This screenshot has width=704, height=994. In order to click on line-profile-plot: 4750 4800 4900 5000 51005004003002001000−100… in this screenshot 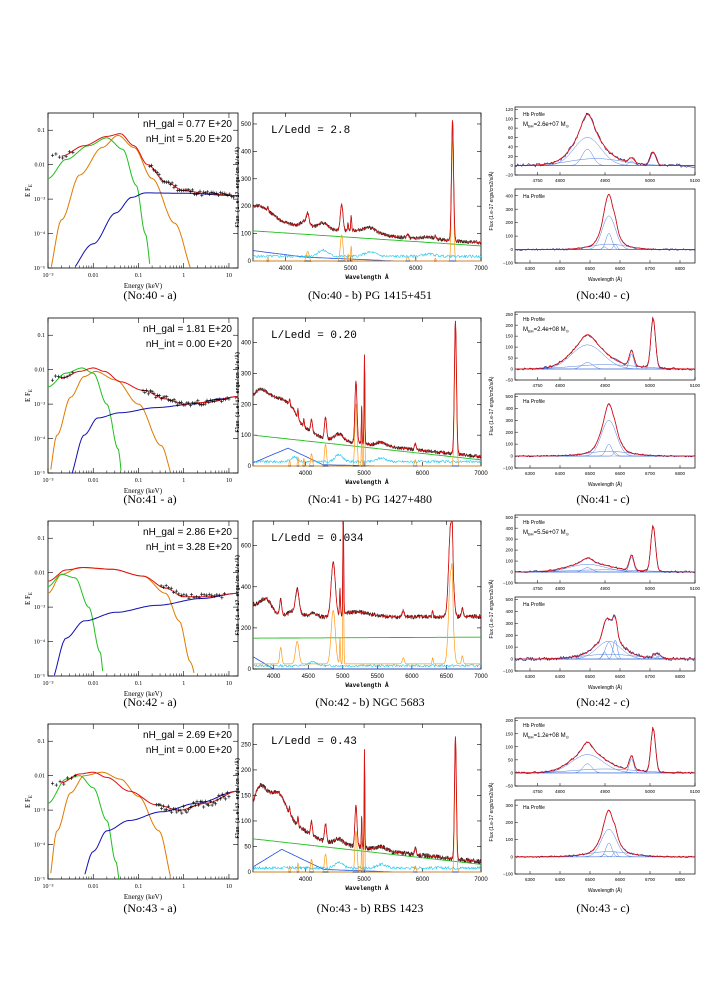, I will do `click(594, 602)`.